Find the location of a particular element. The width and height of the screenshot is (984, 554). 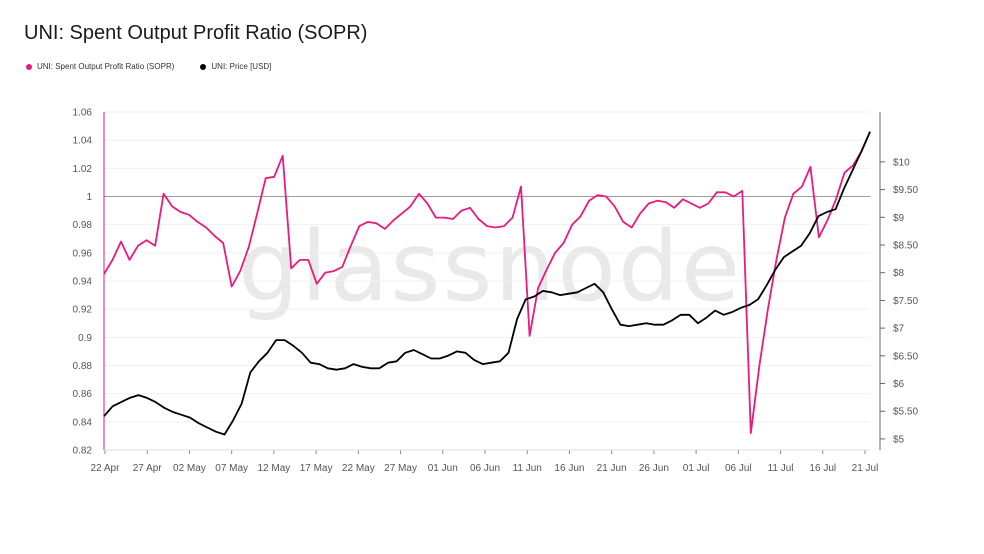

left-tick-label: 0.96 is located at coordinates (83, 253).